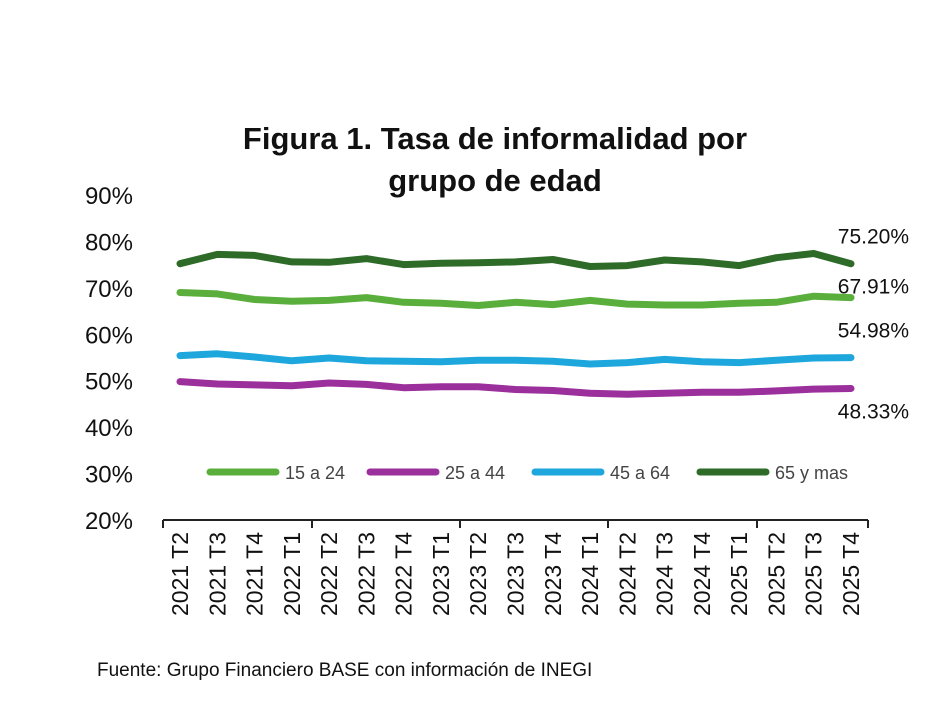  Describe the element at coordinates (811, 473) in the screenshot. I see `legend-label: 65 y mas` at that location.